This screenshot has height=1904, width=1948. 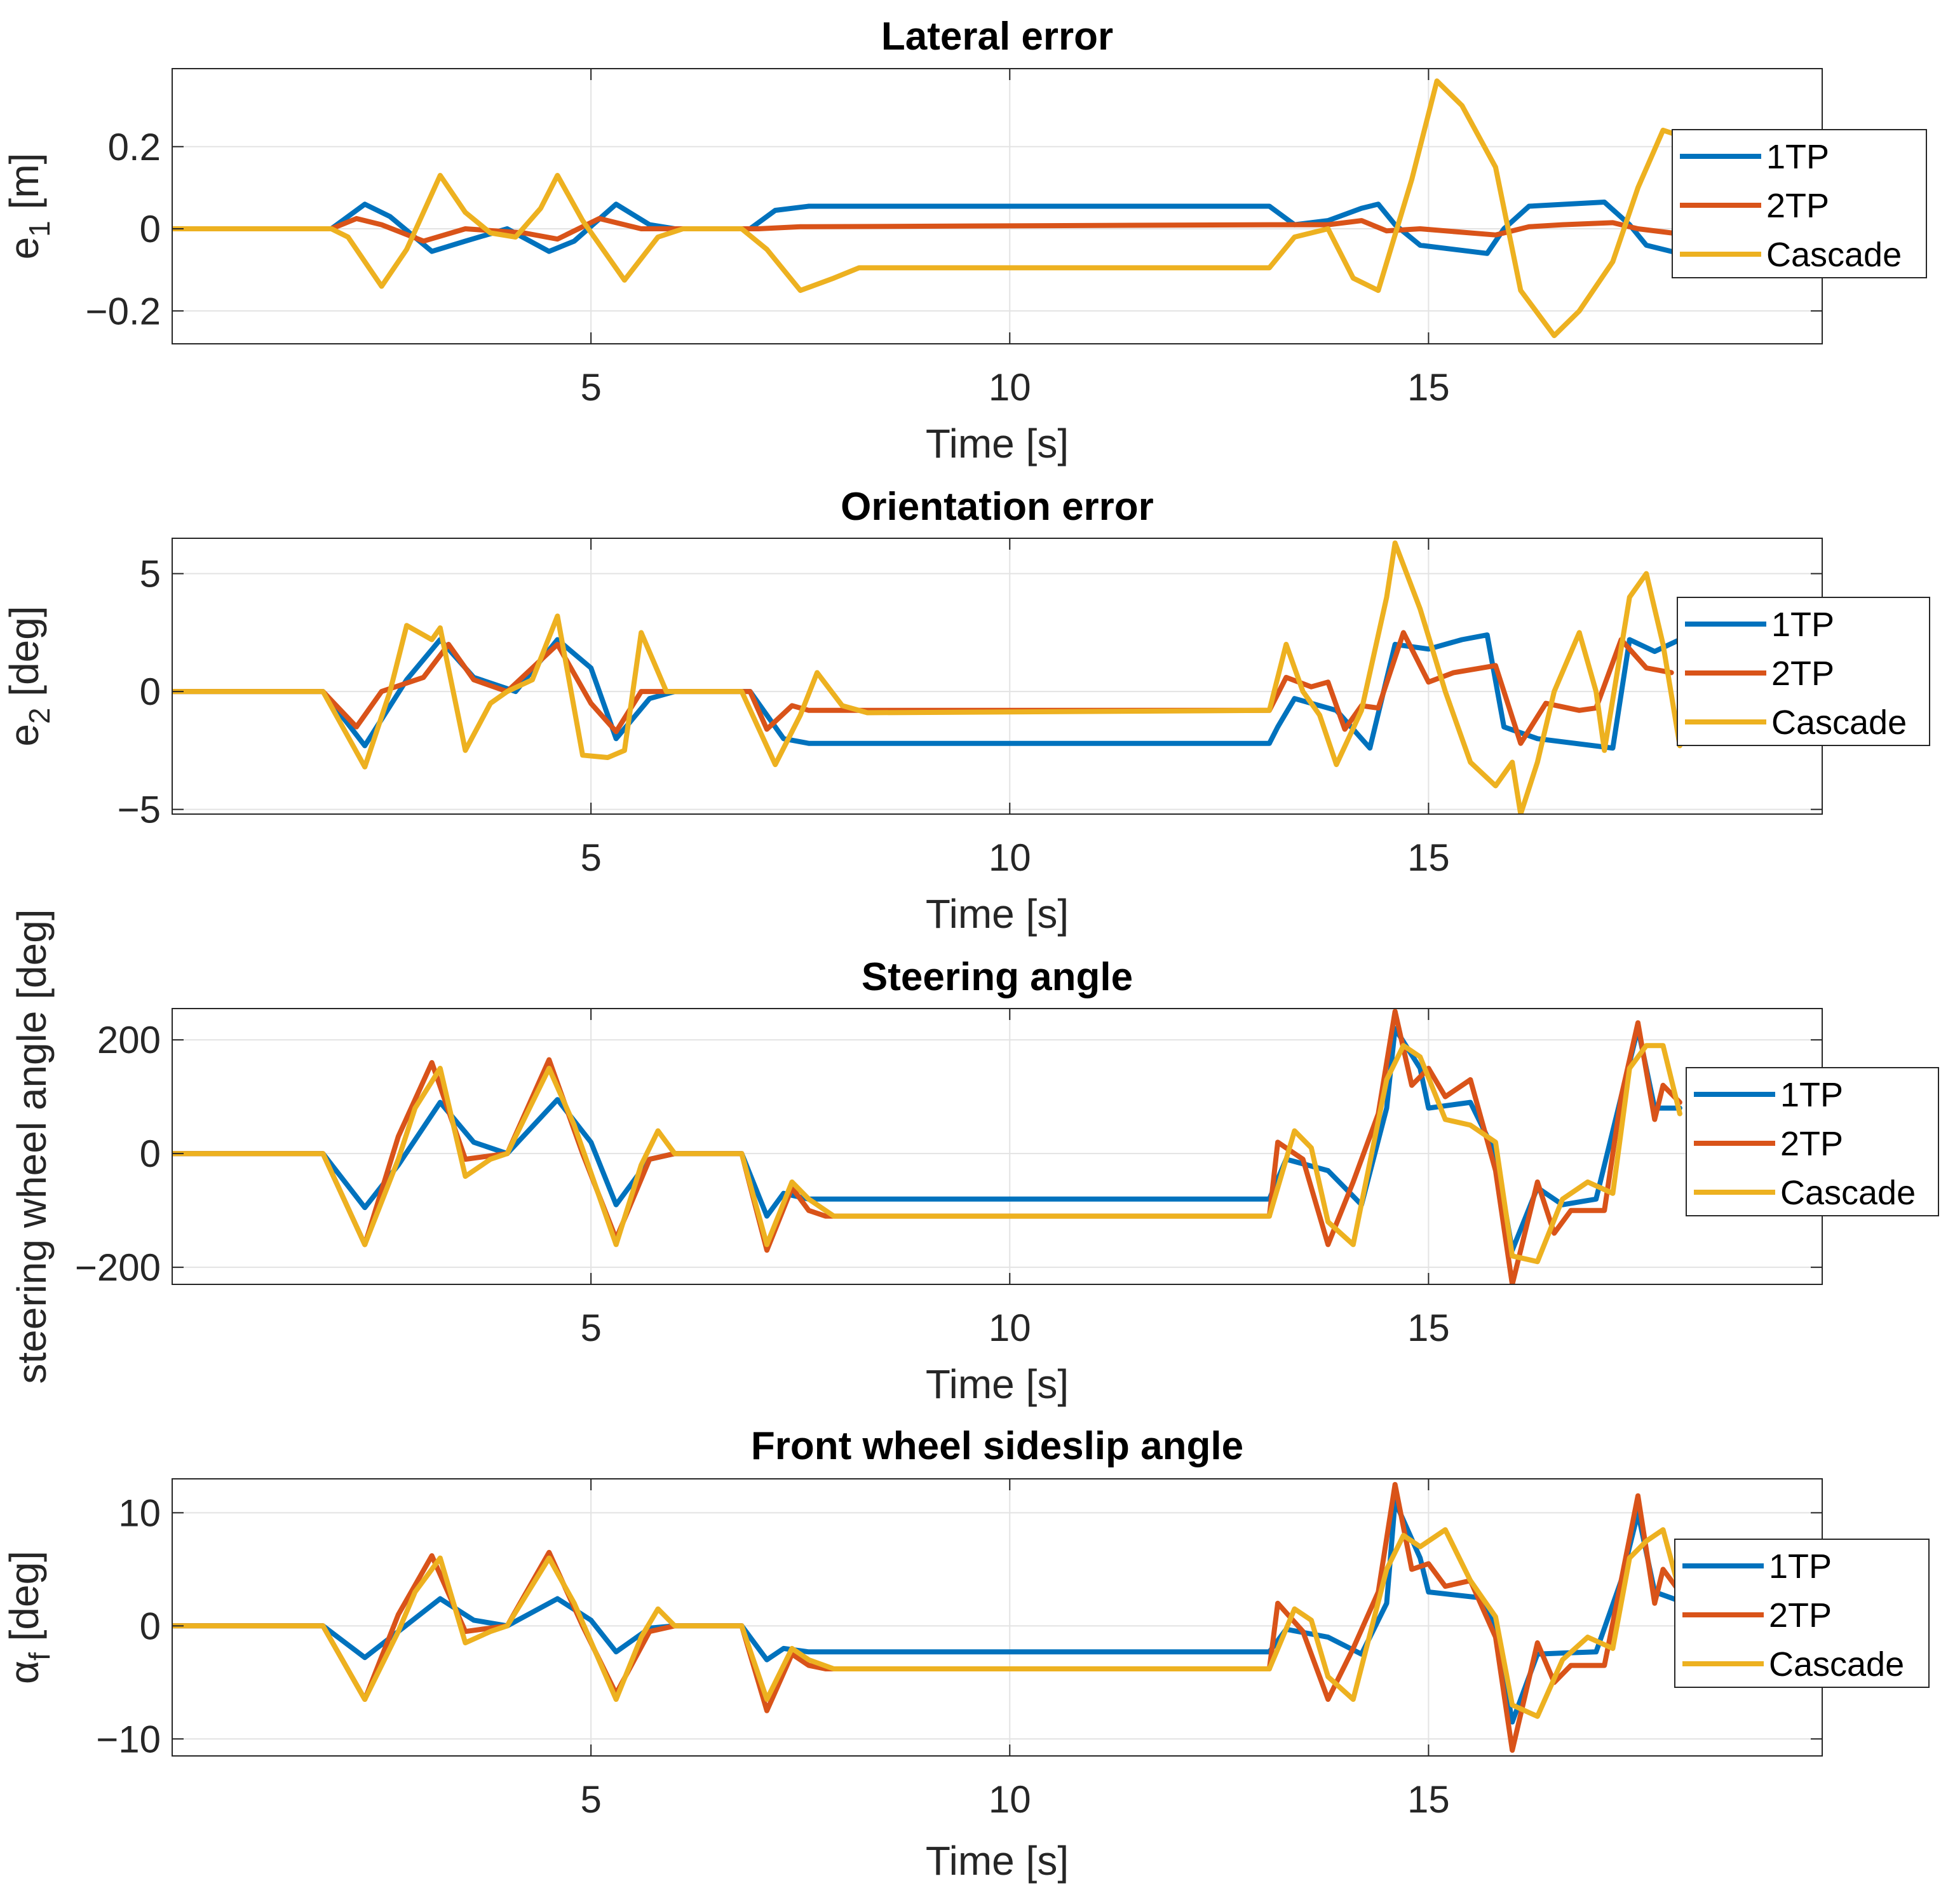 What do you see at coordinates (128, 1739) in the screenshot?
I see `y-tick-label: −10` at bounding box center [128, 1739].